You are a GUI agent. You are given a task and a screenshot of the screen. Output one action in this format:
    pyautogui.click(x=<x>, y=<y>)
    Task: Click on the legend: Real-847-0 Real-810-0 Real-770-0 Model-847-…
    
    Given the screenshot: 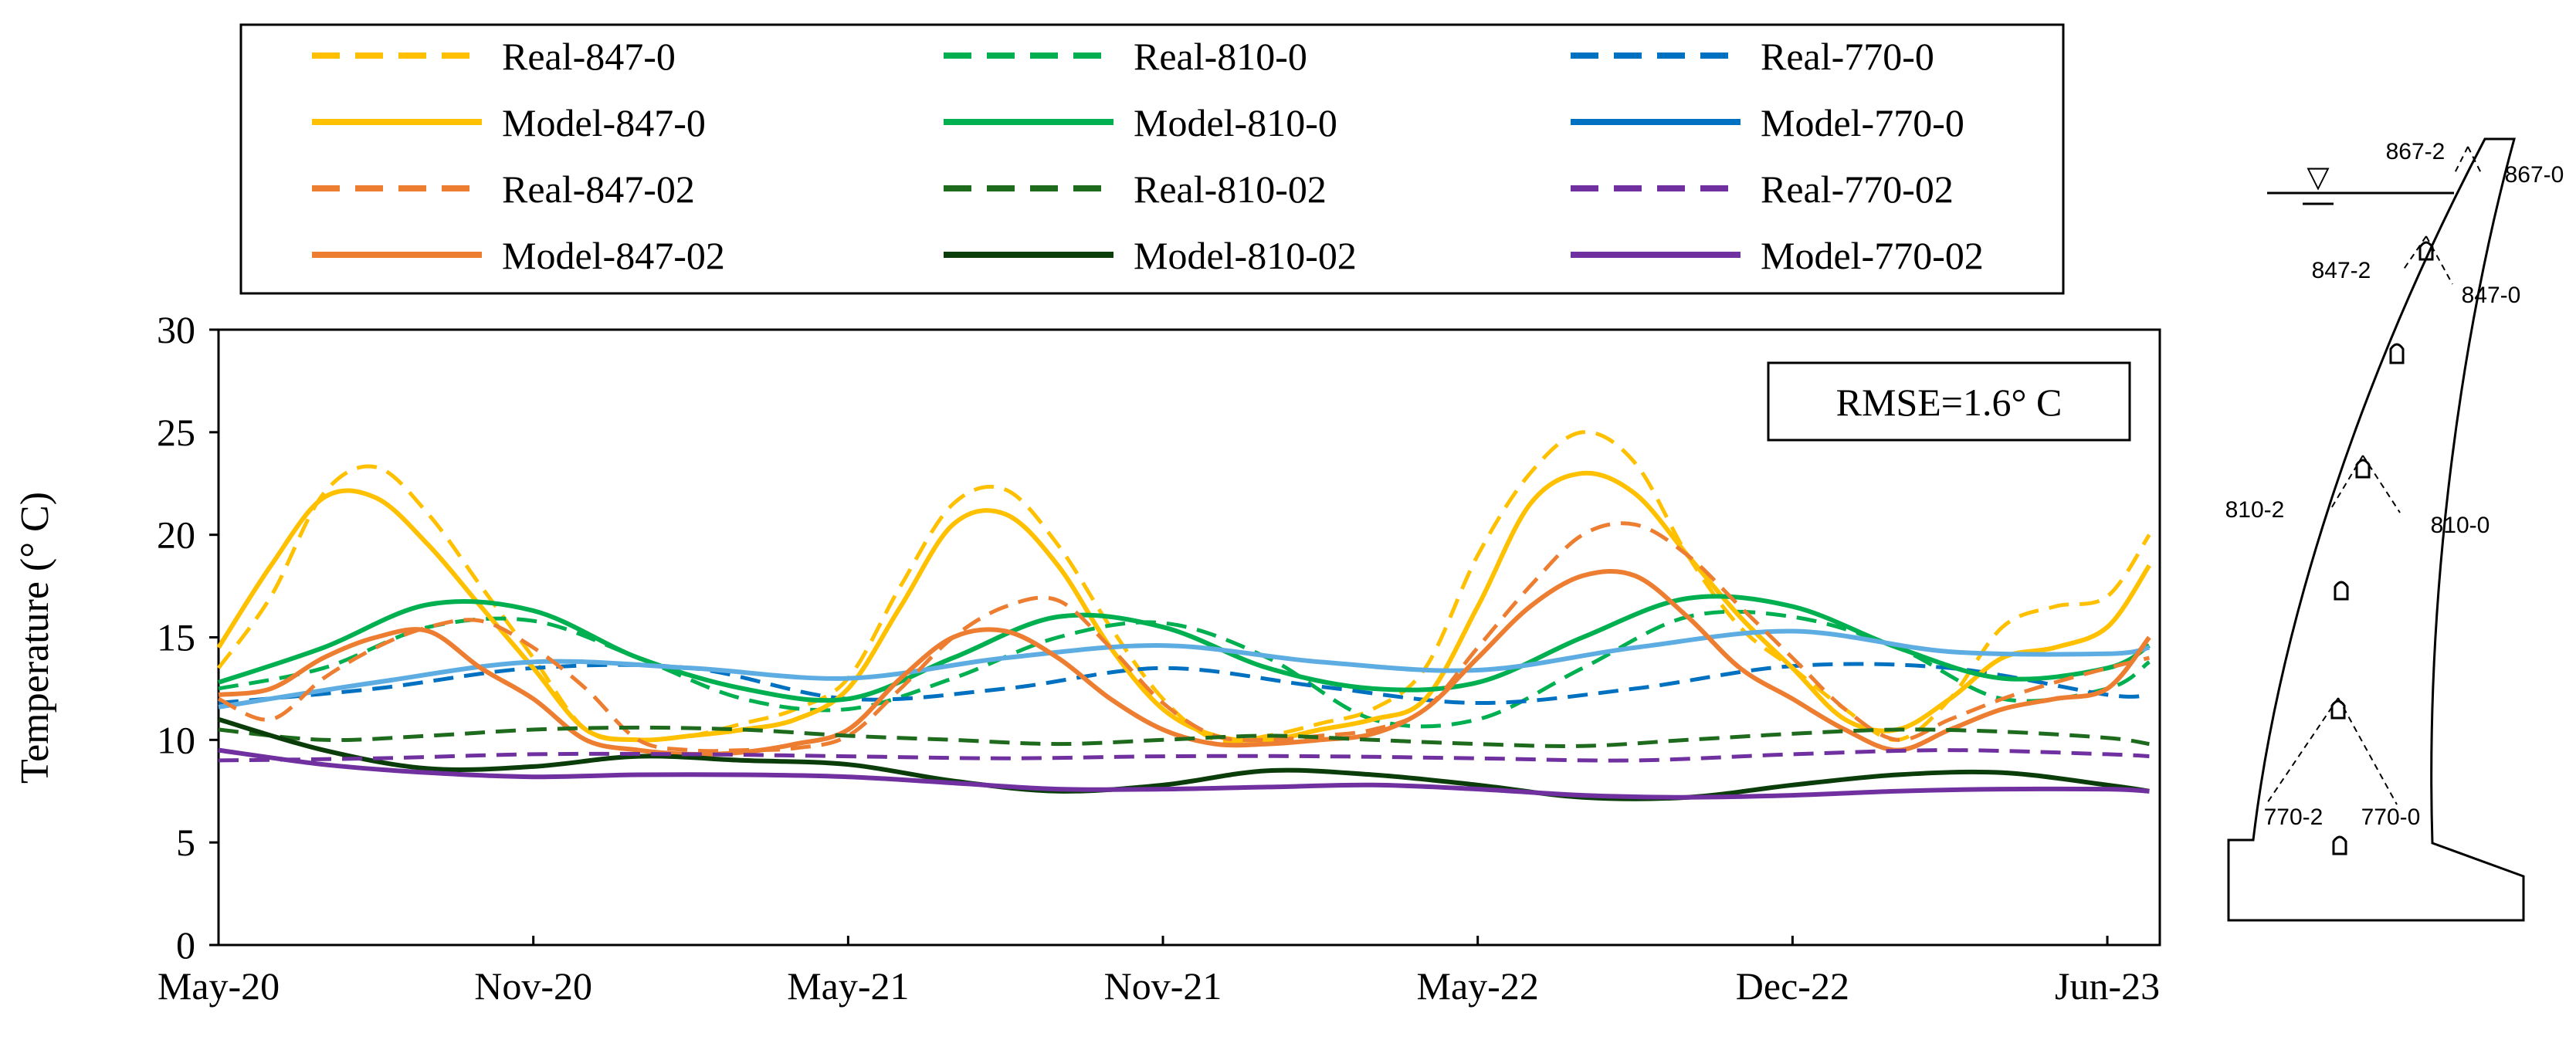 What is the action you would take?
    pyautogui.click(x=1148, y=156)
    